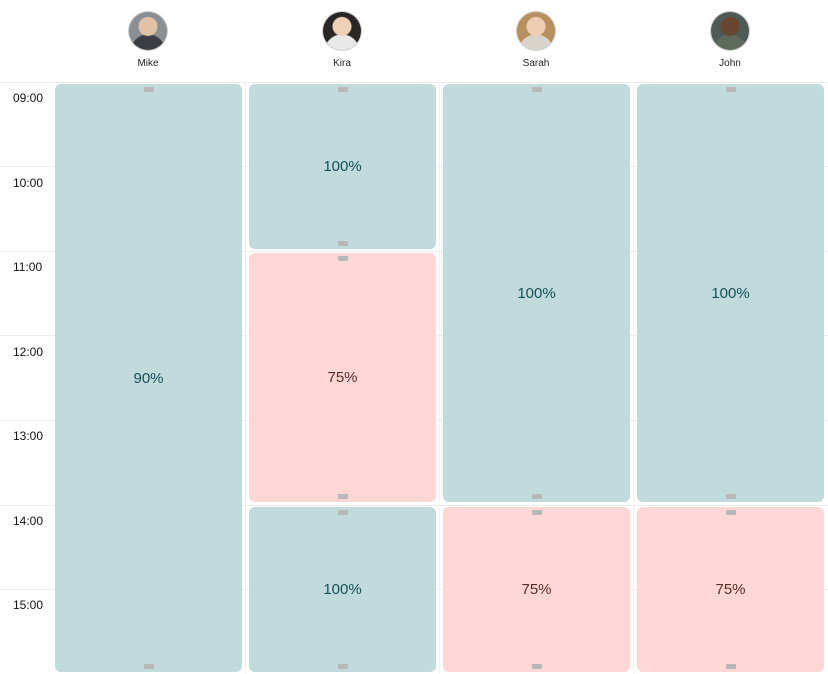 The width and height of the screenshot is (828, 674). I want to click on shift-block-kira-3: 100%, so click(342, 589).